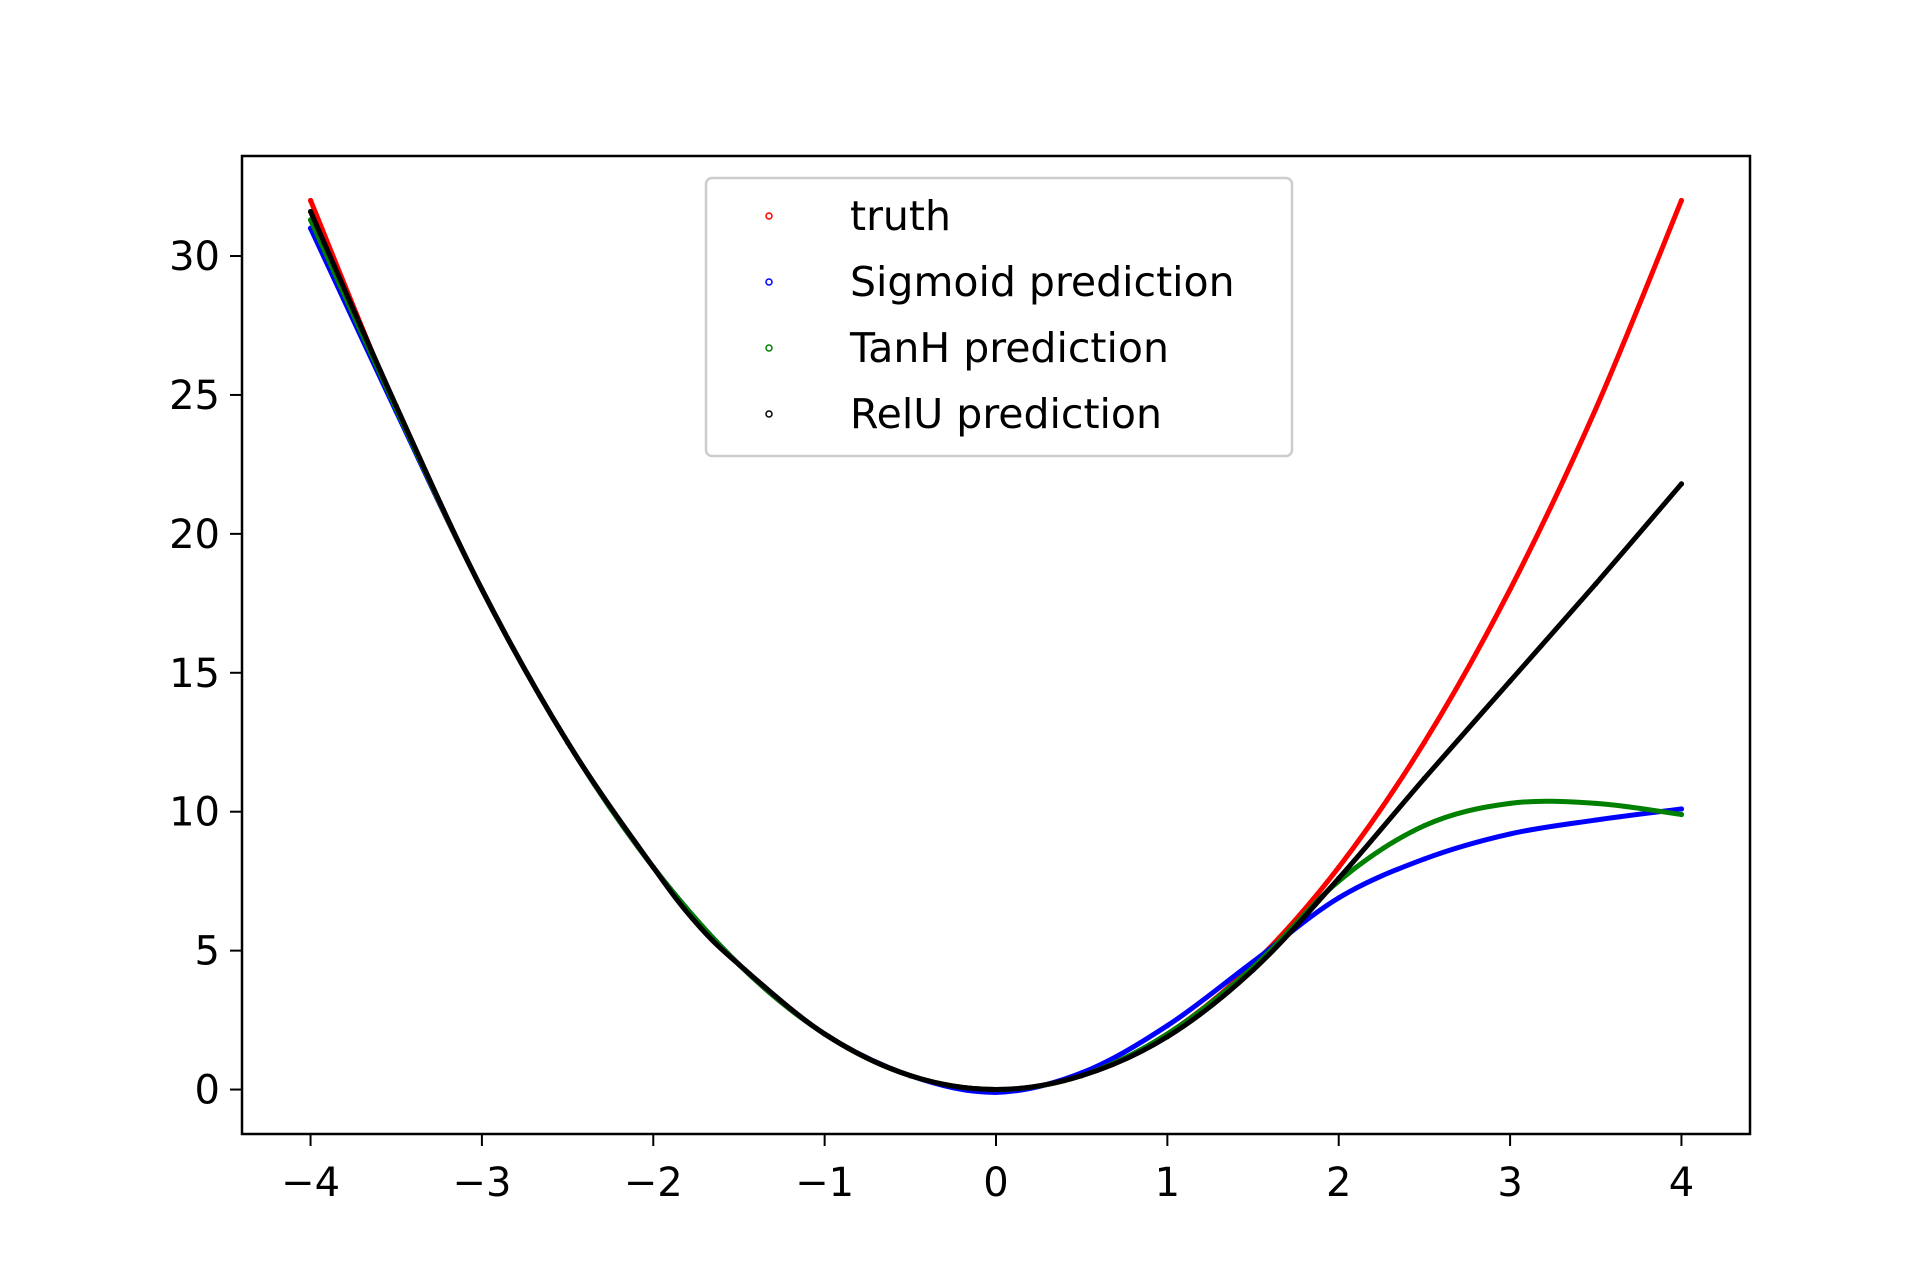 This screenshot has width=1920, height=1280. I want to click on legend-marker-sigmoid-prediction, so click(769, 282).